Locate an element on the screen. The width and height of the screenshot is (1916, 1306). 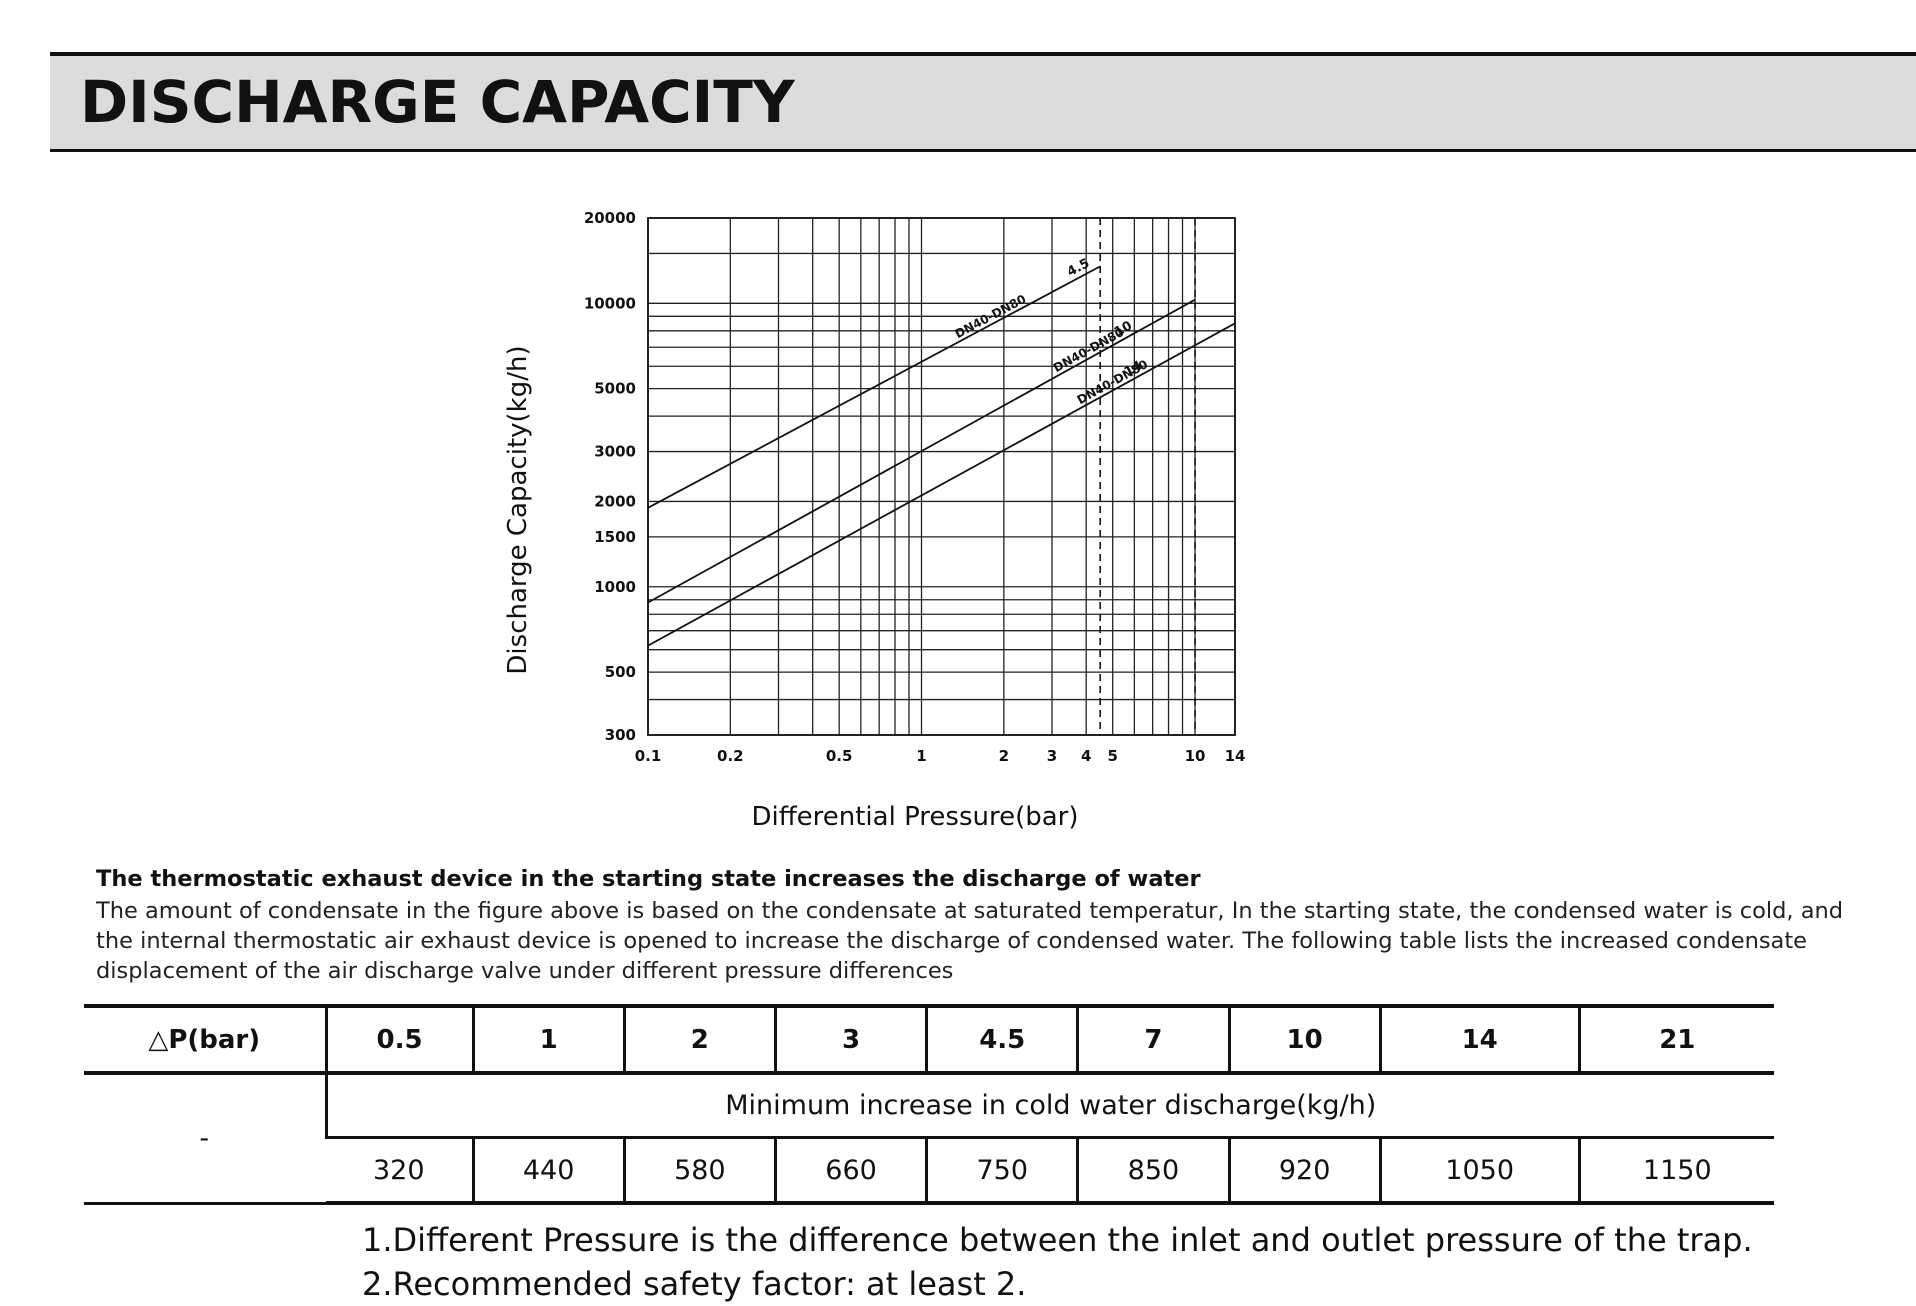
x-tick-label: 1 is located at coordinates (921, 756).